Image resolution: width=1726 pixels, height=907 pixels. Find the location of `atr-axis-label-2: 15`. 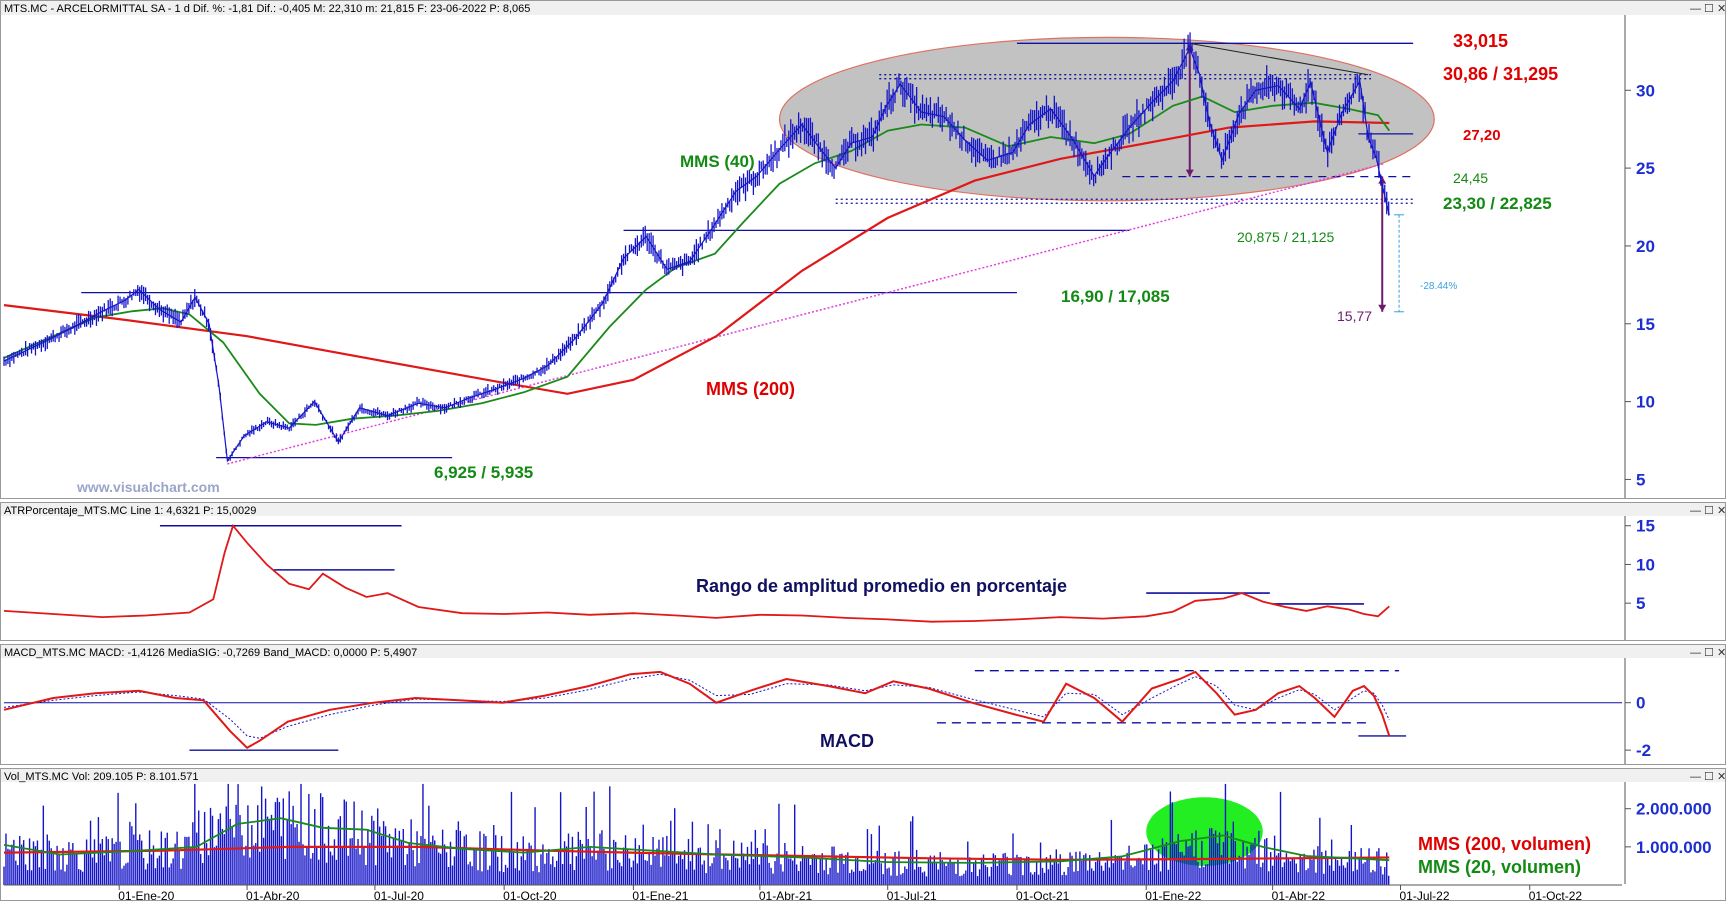

atr-axis-label-2: 15 is located at coordinates (1645, 526).